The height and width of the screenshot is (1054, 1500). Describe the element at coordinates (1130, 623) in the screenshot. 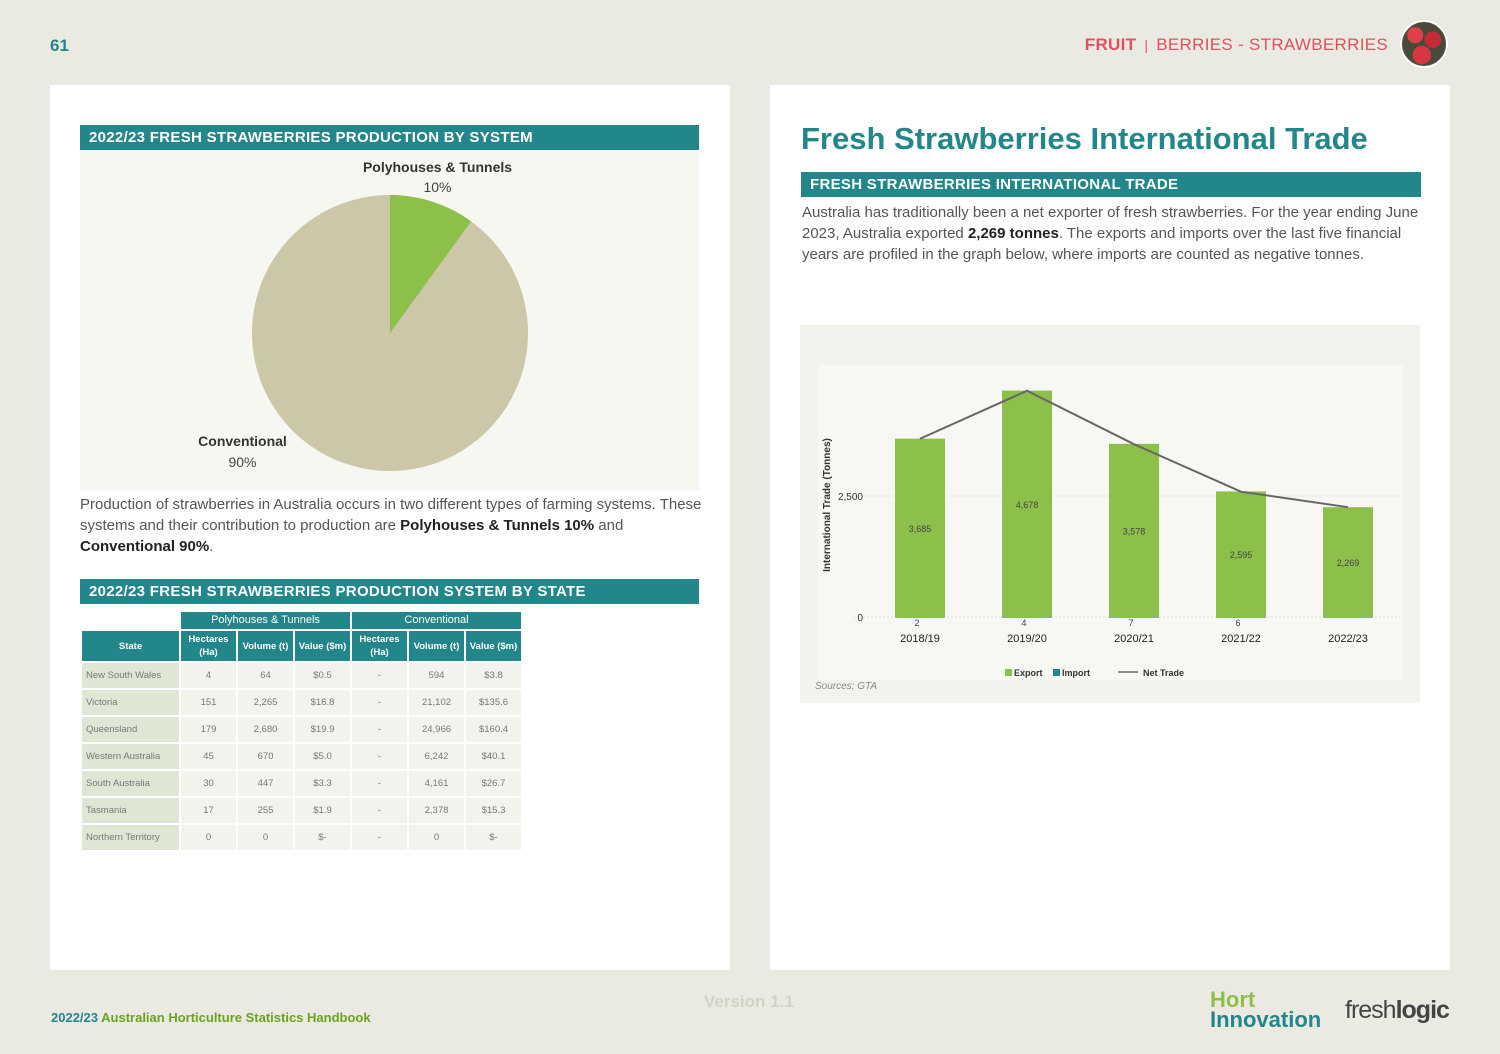

I see `import-data-label: 7` at that location.